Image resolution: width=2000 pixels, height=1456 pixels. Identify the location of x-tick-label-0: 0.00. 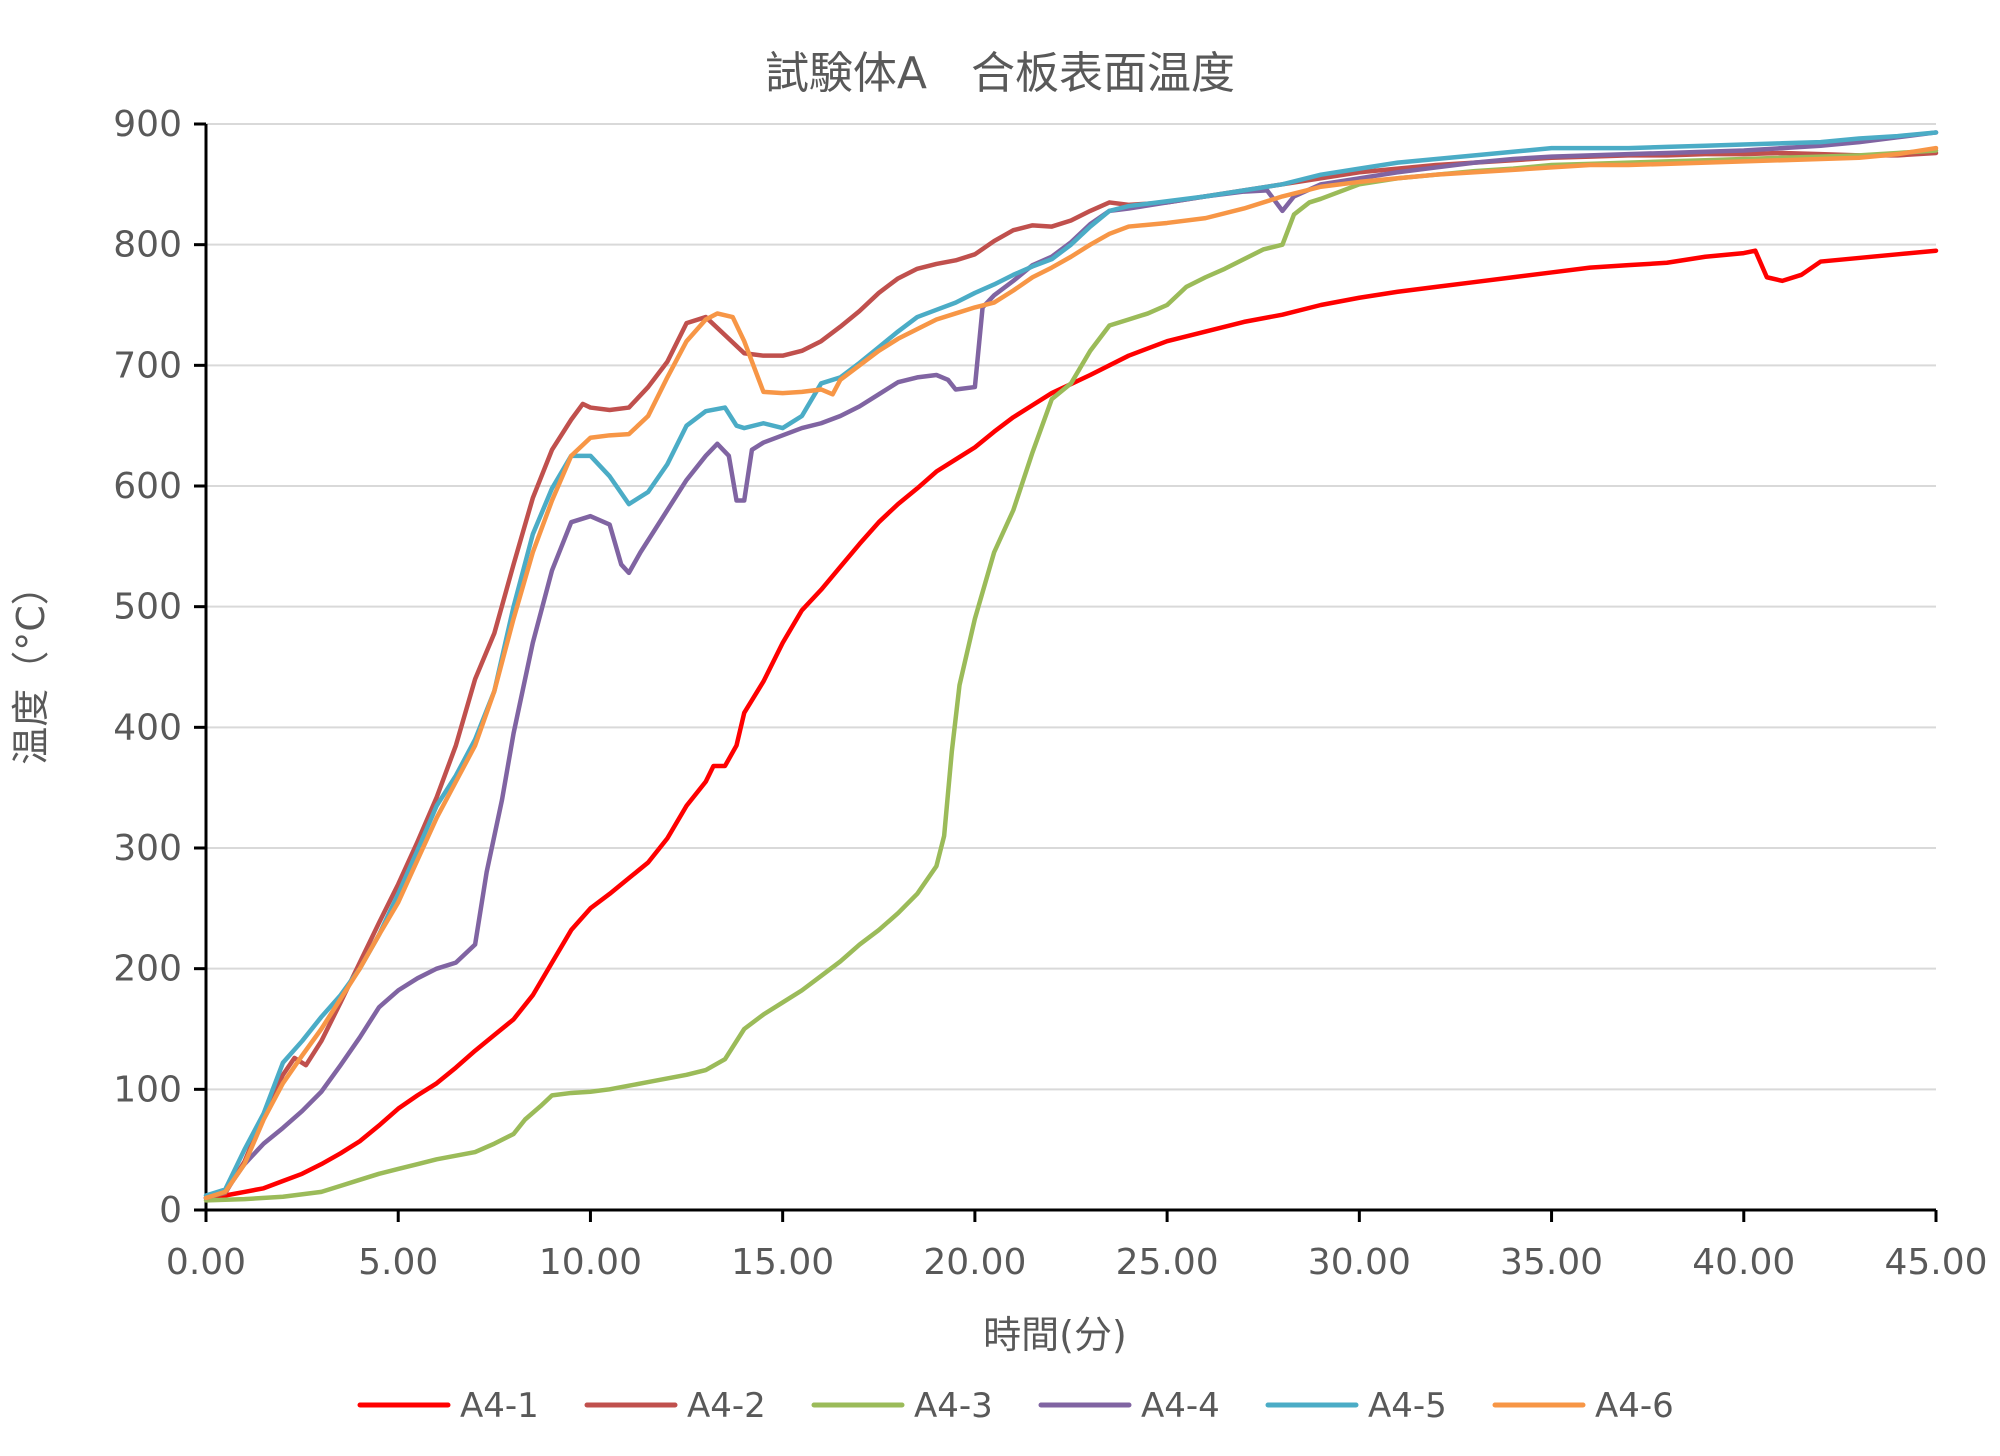
(206, 1262).